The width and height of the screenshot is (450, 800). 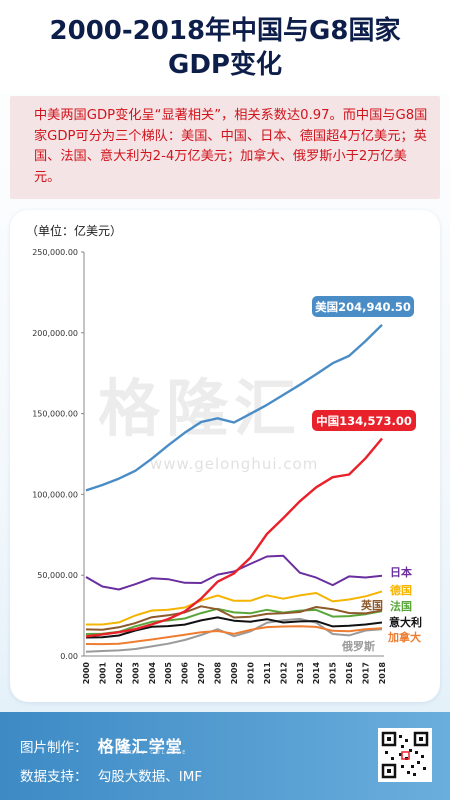 I want to click on chart-title-line2: GDP变化, so click(x=225, y=65).